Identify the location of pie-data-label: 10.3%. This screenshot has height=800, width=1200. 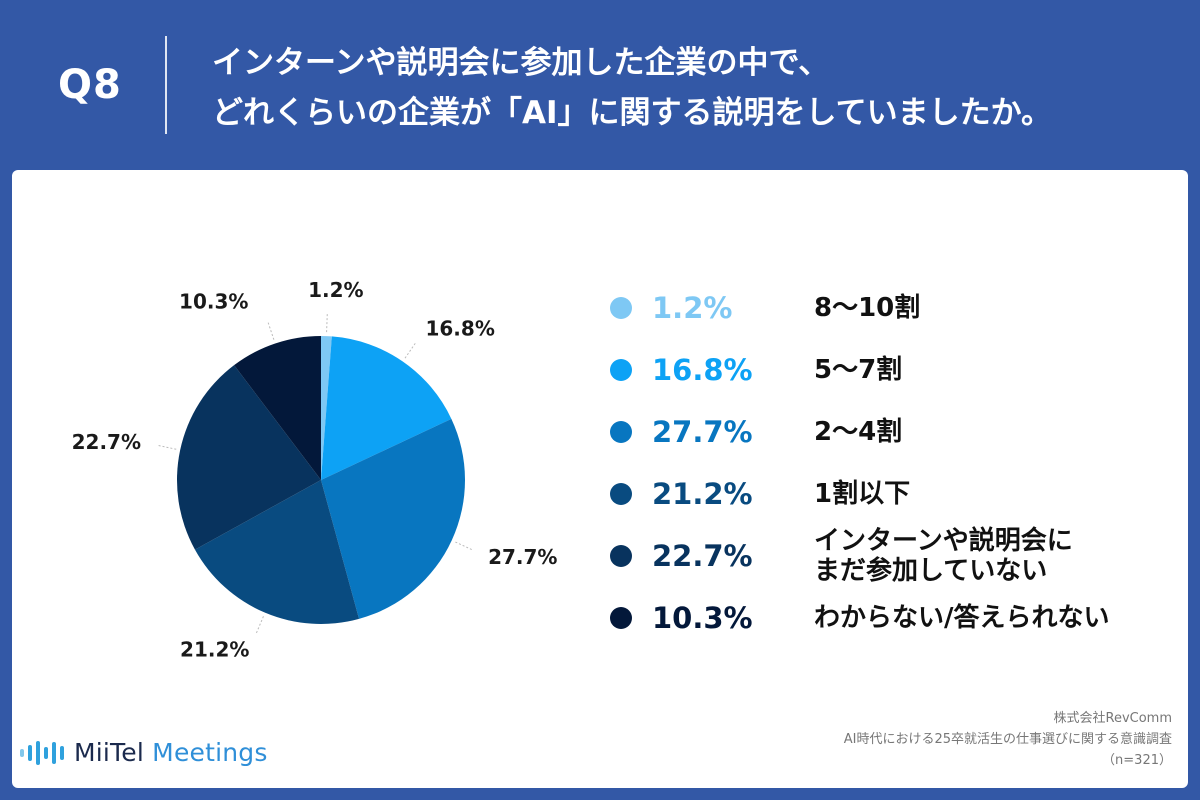
(213, 302).